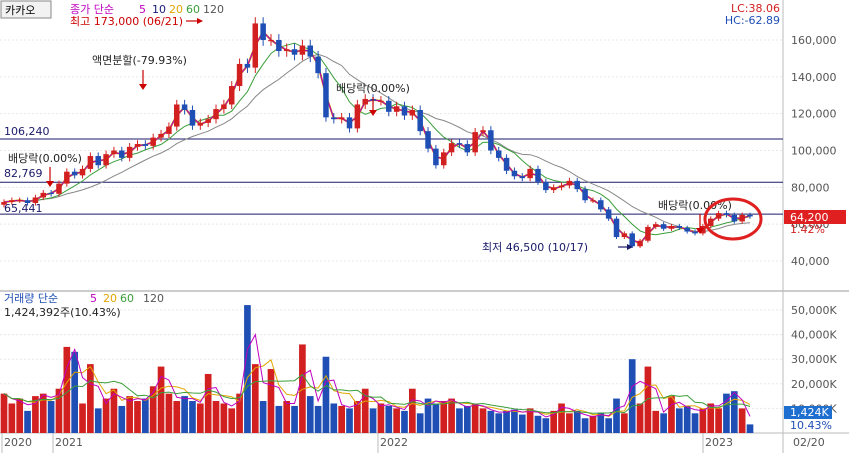  Describe the element at coordinates (26, 9) in the screenshot. I see `stock-tab` at that location.